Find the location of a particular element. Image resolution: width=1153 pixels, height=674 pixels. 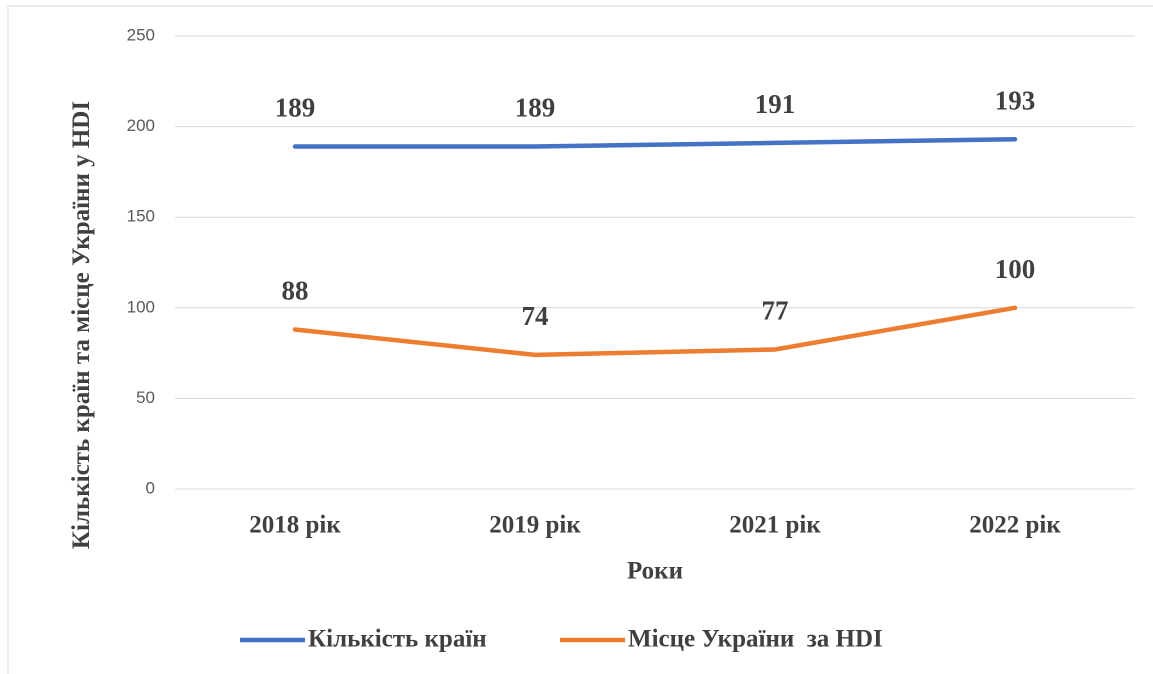

y-tick-label: 50 is located at coordinates (145, 397).